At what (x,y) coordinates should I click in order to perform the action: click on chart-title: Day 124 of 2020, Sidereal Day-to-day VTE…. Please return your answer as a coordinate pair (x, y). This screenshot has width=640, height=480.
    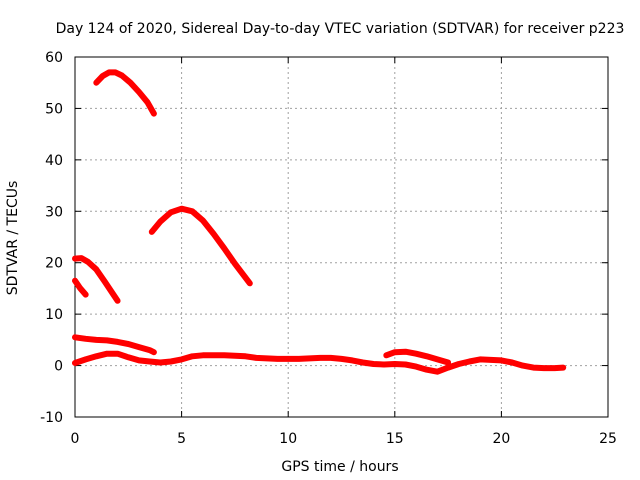
    Looking at the image, I should click on (340, 29).